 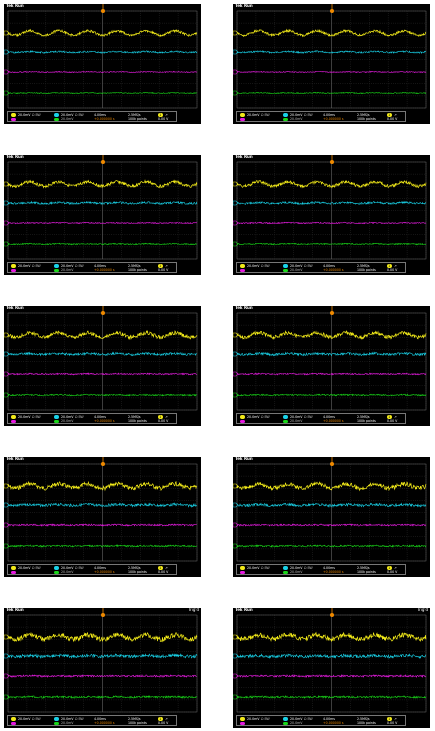 What do you see at coordinates (102, 656) in the screenshot?
I see `ch2-trace` at bounding box center [102, 656].